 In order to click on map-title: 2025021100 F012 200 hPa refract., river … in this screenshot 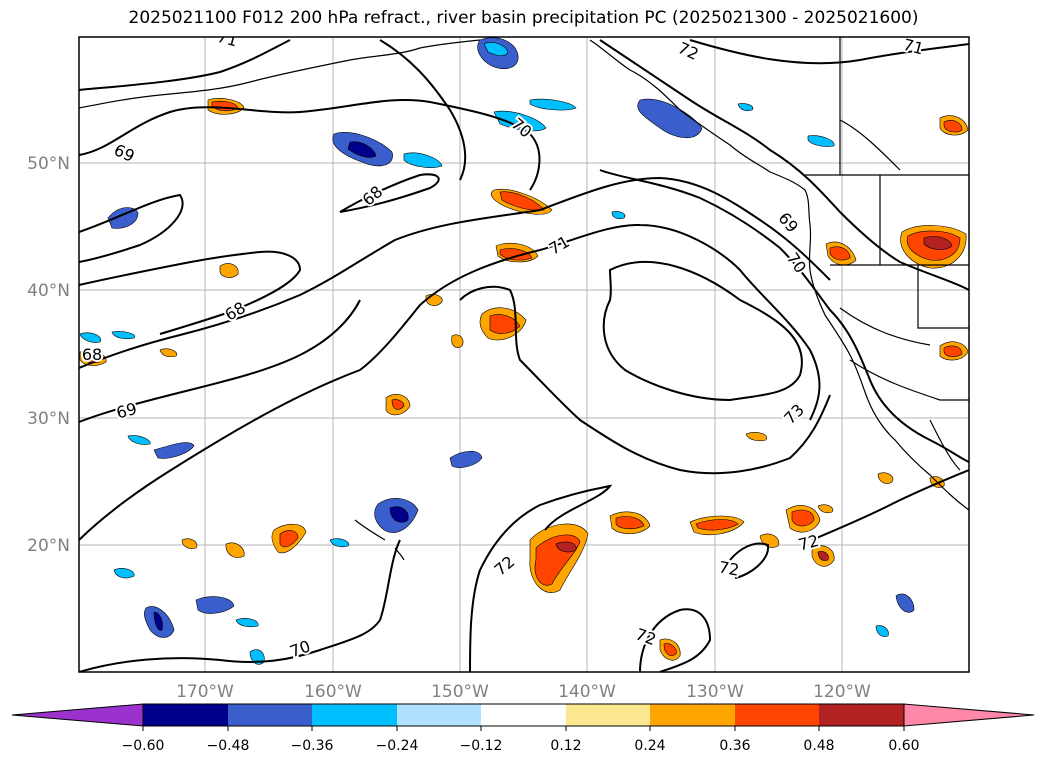, I will do `click(523, 18)`.